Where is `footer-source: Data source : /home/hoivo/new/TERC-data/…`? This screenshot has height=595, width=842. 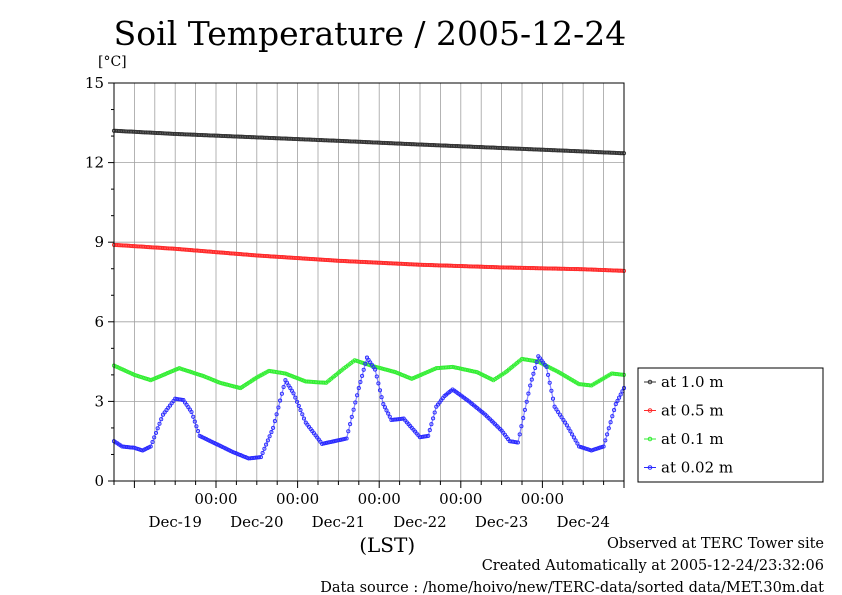
footer-source: Data source : /home/hoivo/new/TERC-data/… is located at coordinates (572, 587).